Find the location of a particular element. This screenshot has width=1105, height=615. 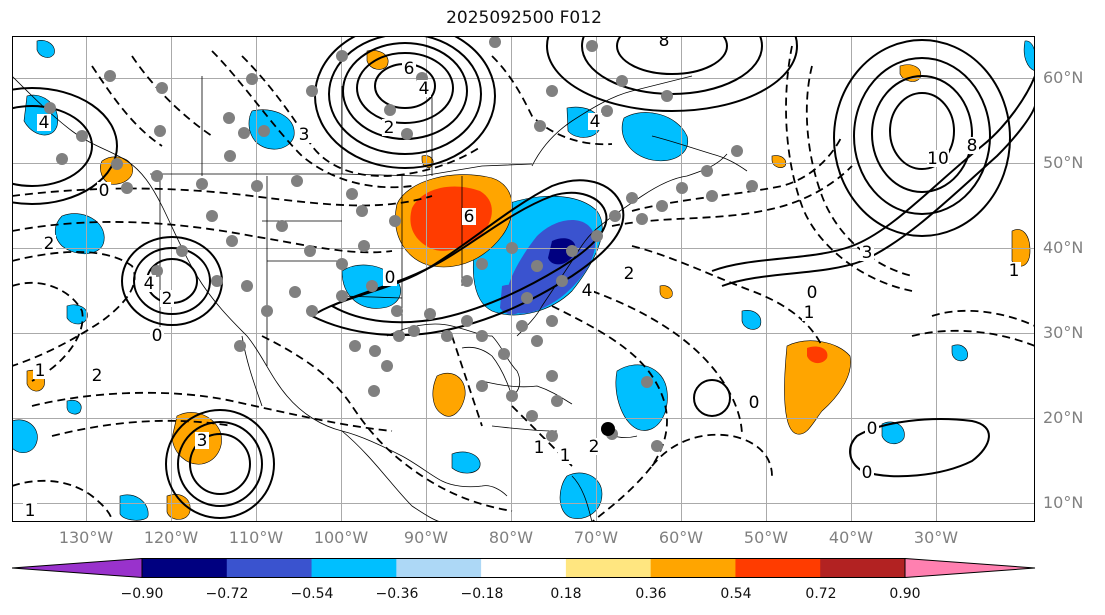

contour-label: 6 is located at coordinates (409, 69).